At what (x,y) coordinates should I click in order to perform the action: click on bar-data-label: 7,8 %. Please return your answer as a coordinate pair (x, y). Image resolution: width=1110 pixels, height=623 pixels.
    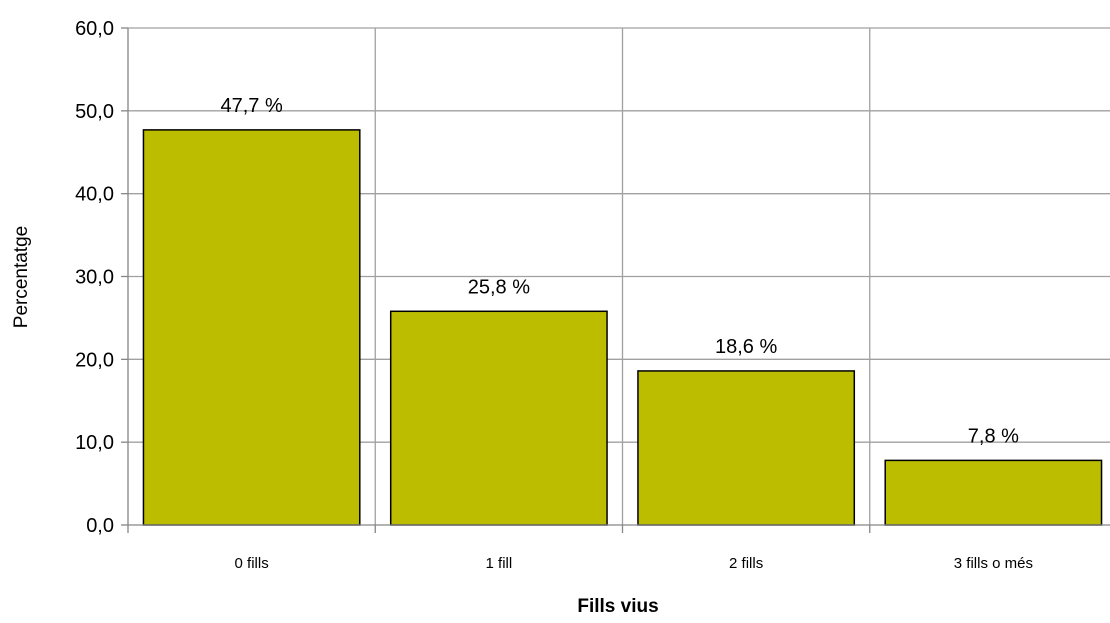
    Looking at the image, I should click on (993, 436).